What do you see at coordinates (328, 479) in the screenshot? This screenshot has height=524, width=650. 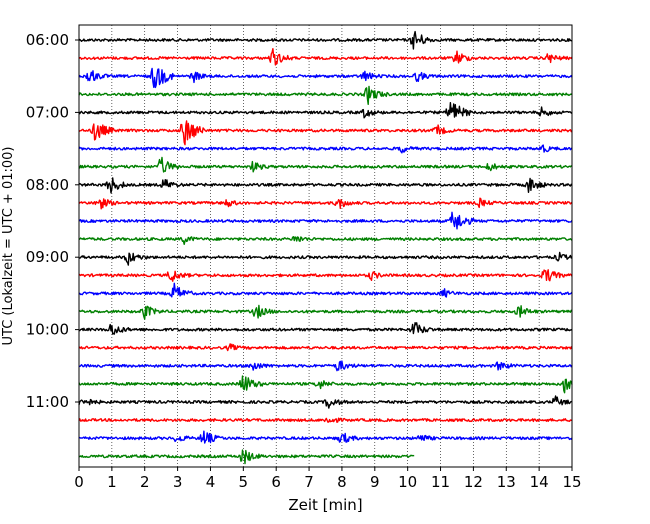 I see `x-axis-ticks: 0 1 2 3 4 5 6 7 8 9 10 11 12 13 14 15` at bounding box center [328, 479].